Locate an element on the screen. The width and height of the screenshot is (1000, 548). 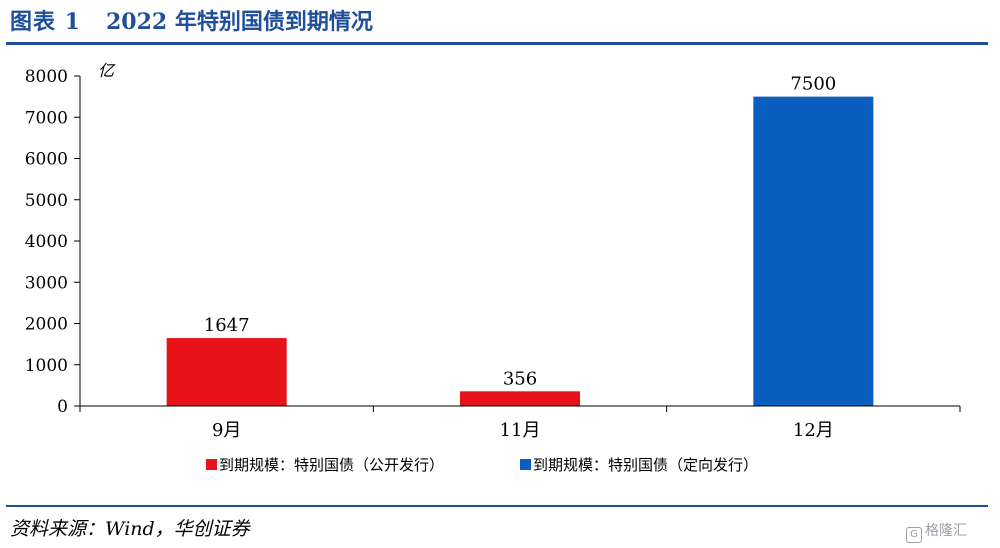
x-axis-ticks: 9月 11月 12月 is located at coordinates (520, 423).